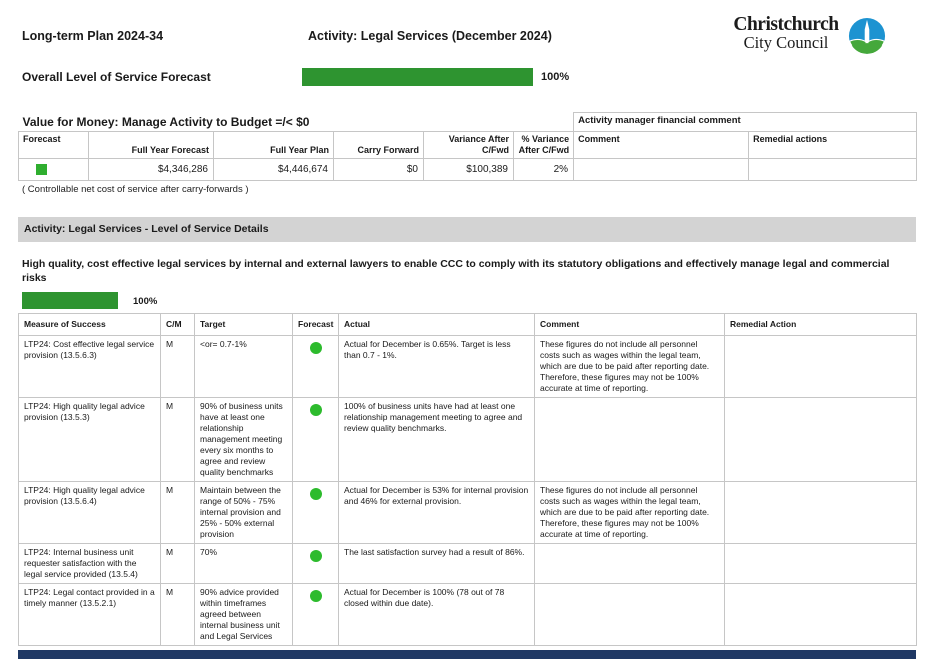 The image size is (934, 661). Describe the element at coordinates (93, 36) in the screenshot. I see `plan-title: Long-term Plan 2024-34` at that location.